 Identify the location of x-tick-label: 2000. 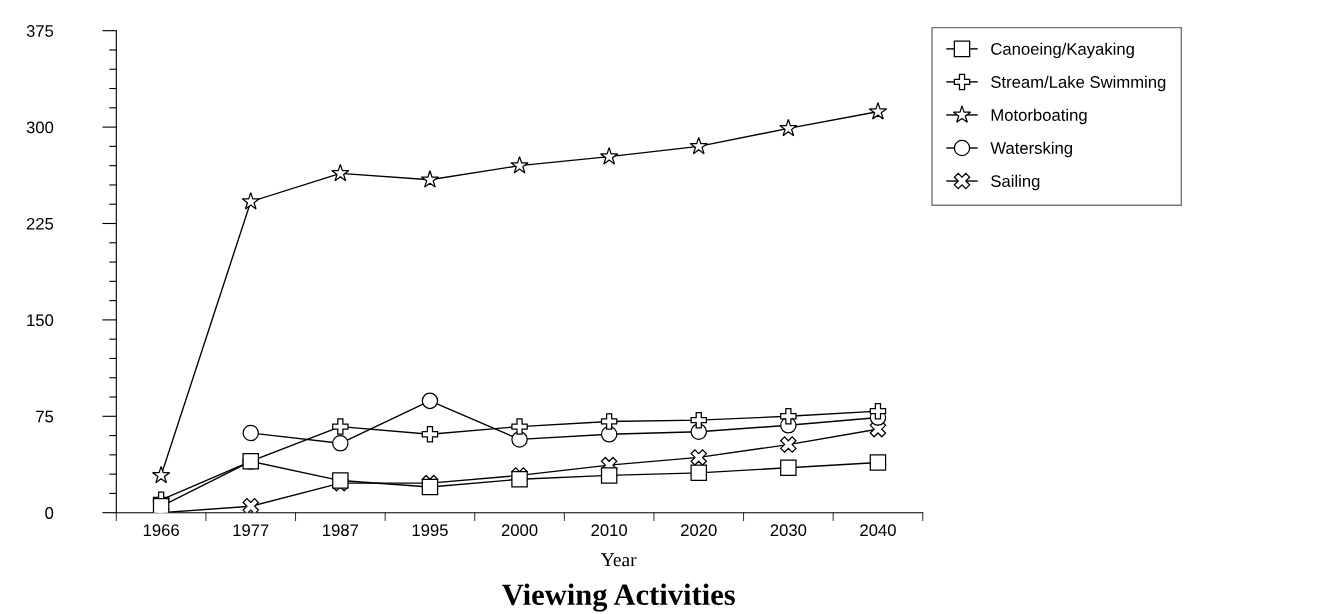
(519, 530).